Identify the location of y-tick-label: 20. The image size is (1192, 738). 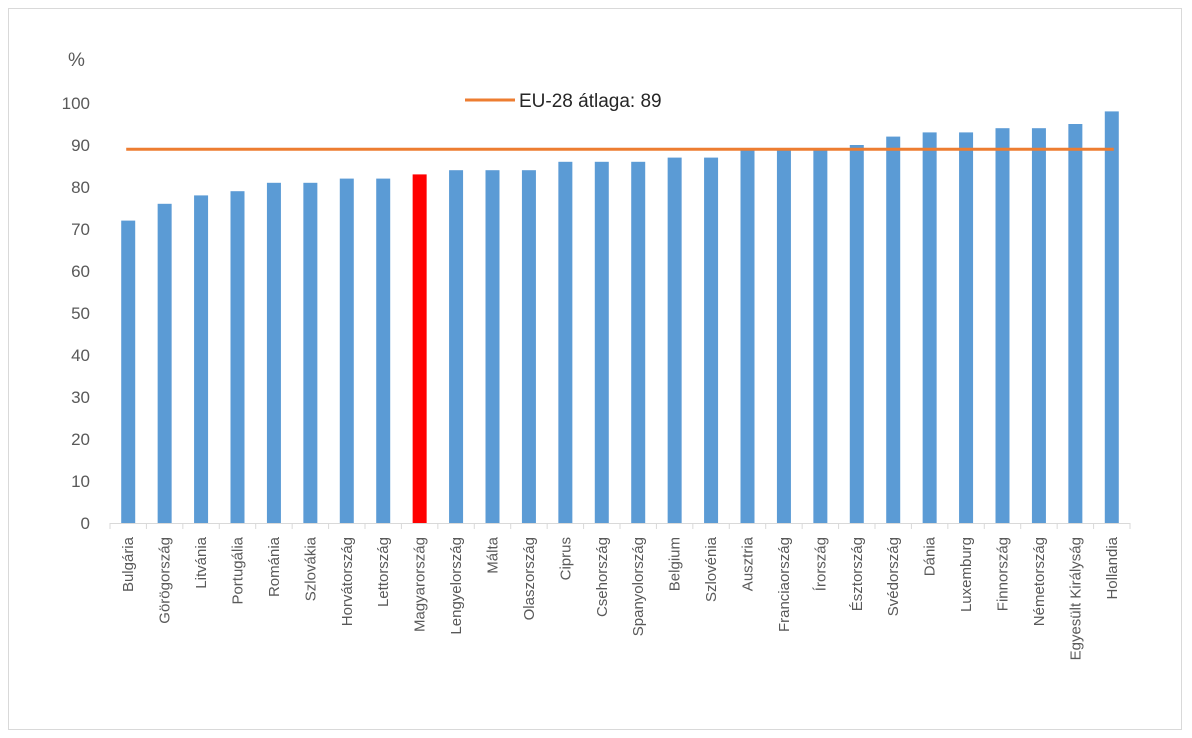
(80, 439).